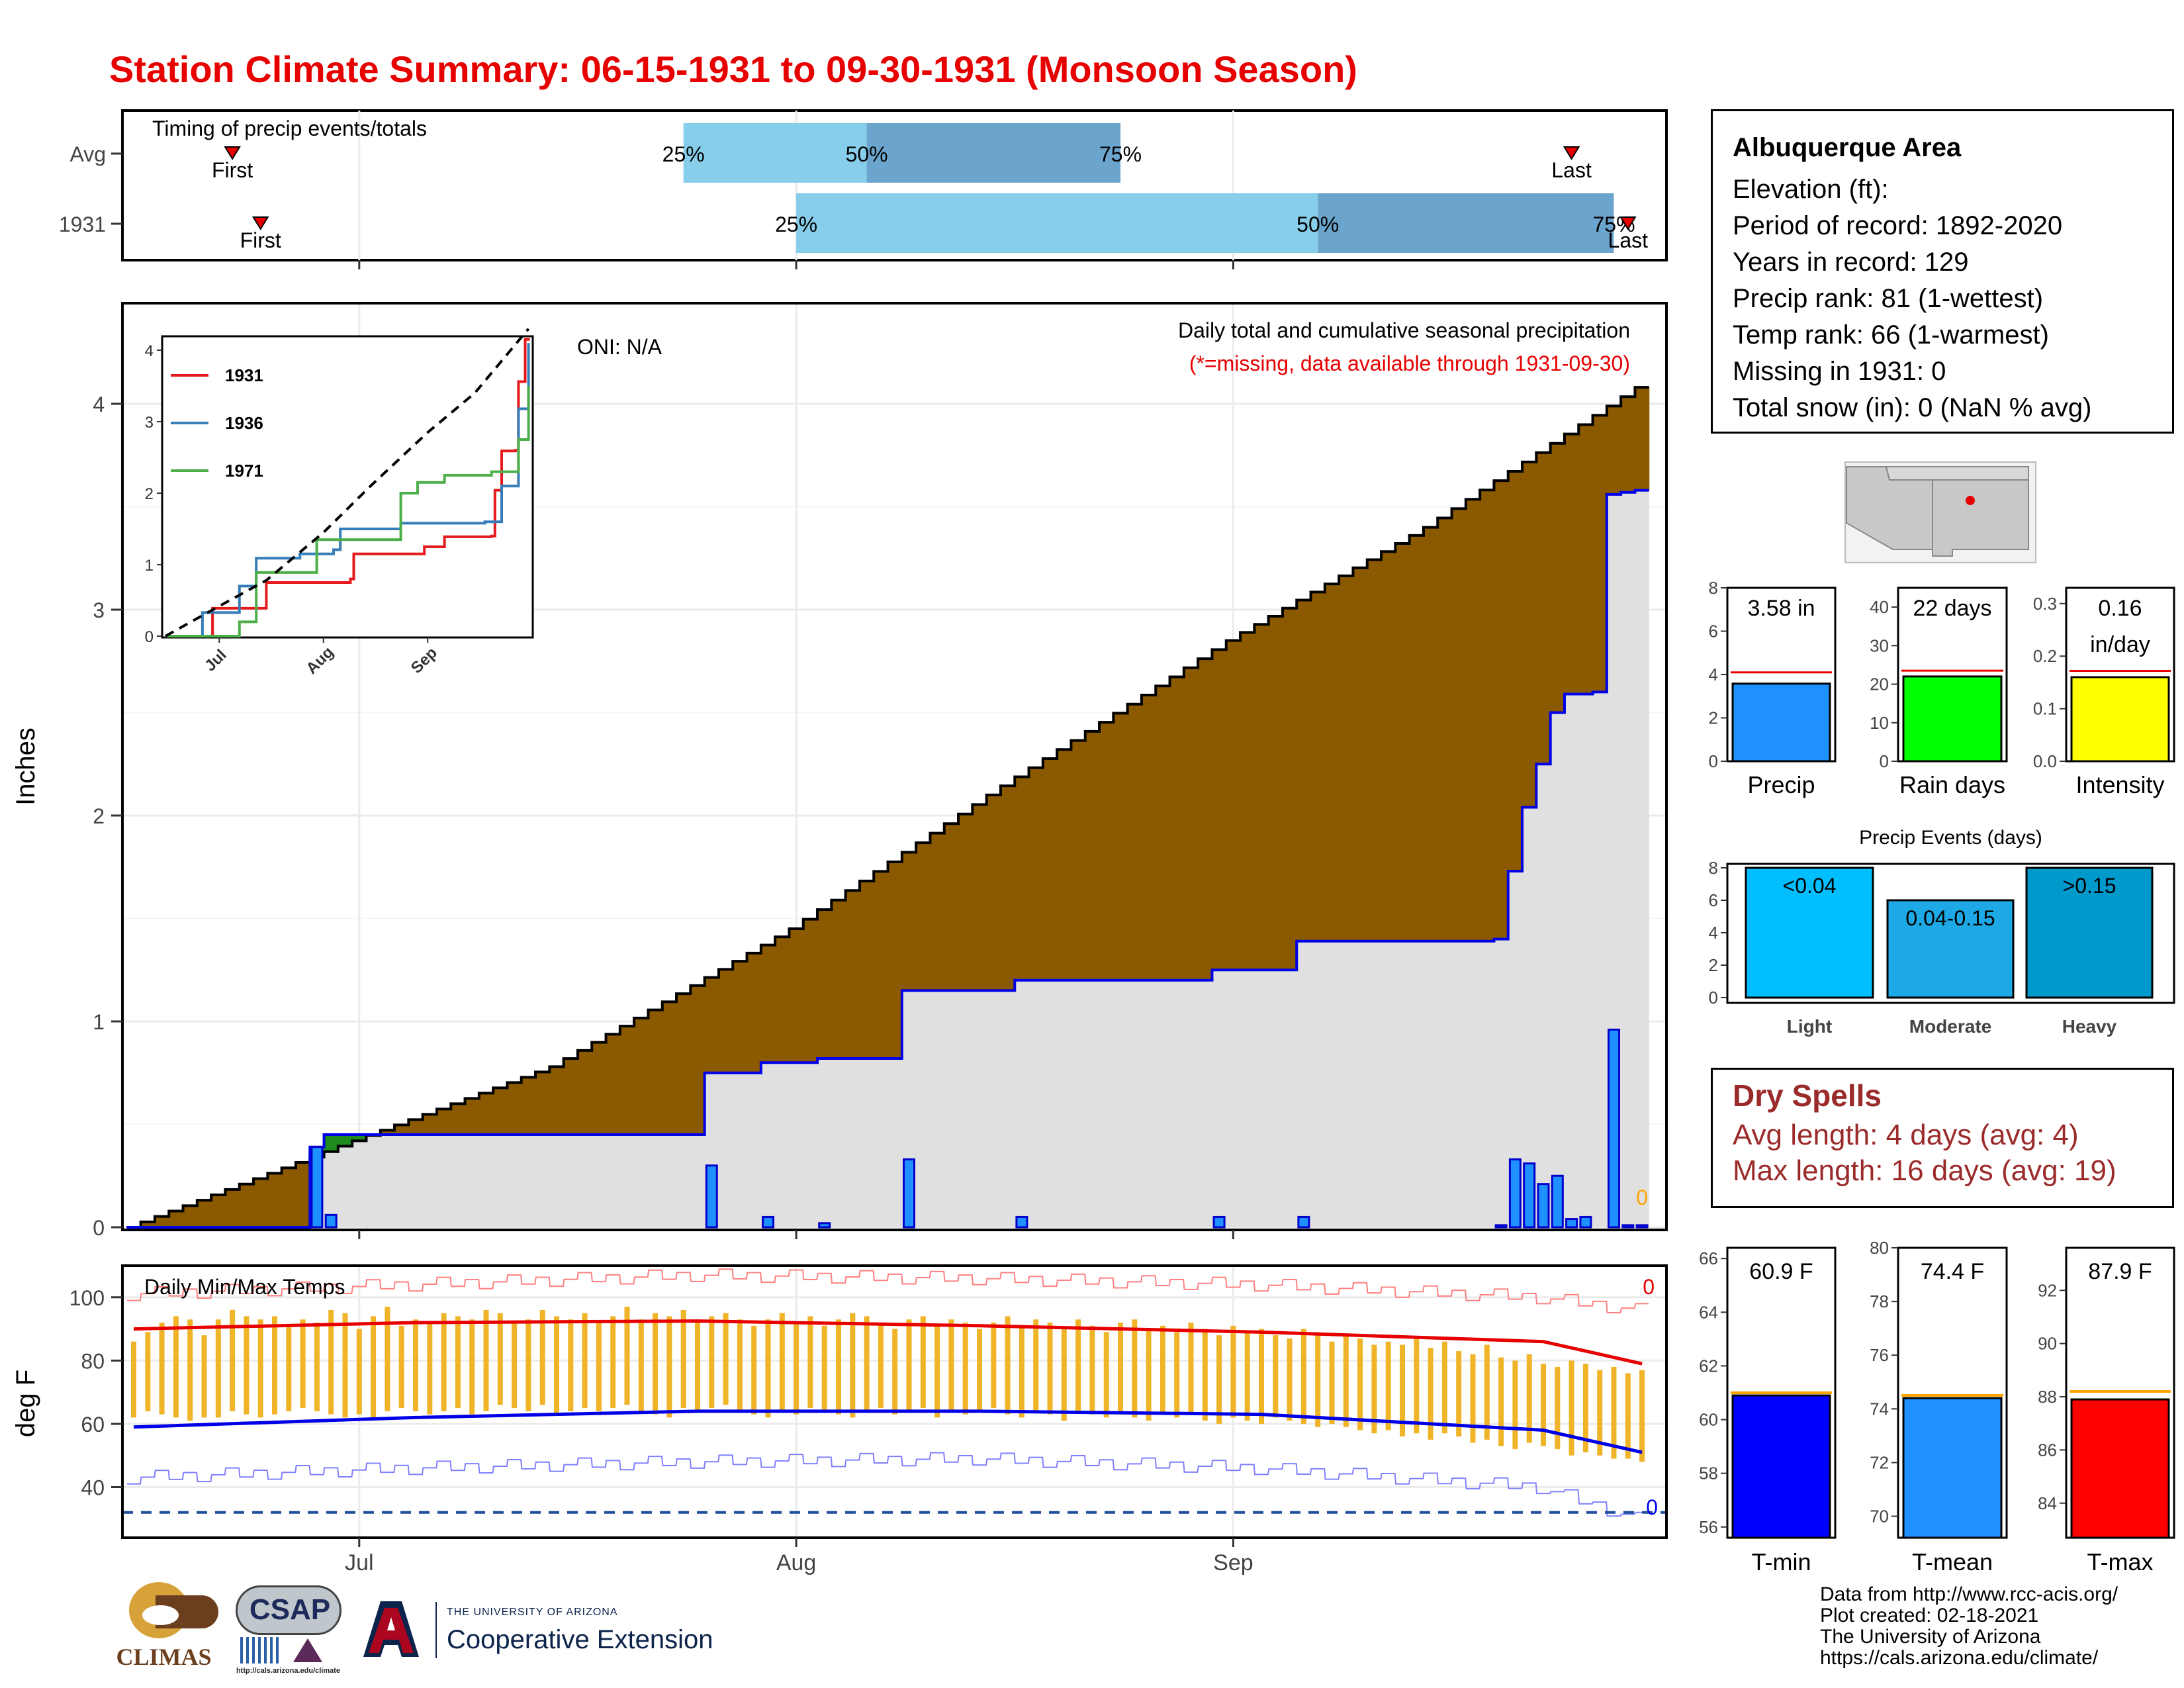 Image resolution: width=2184 pixels, height=1688 pixels. Describe the element at coordinates (1880, 1248) in the screenshot. I see `temp-summary-y-tick-label: 80` at that location.